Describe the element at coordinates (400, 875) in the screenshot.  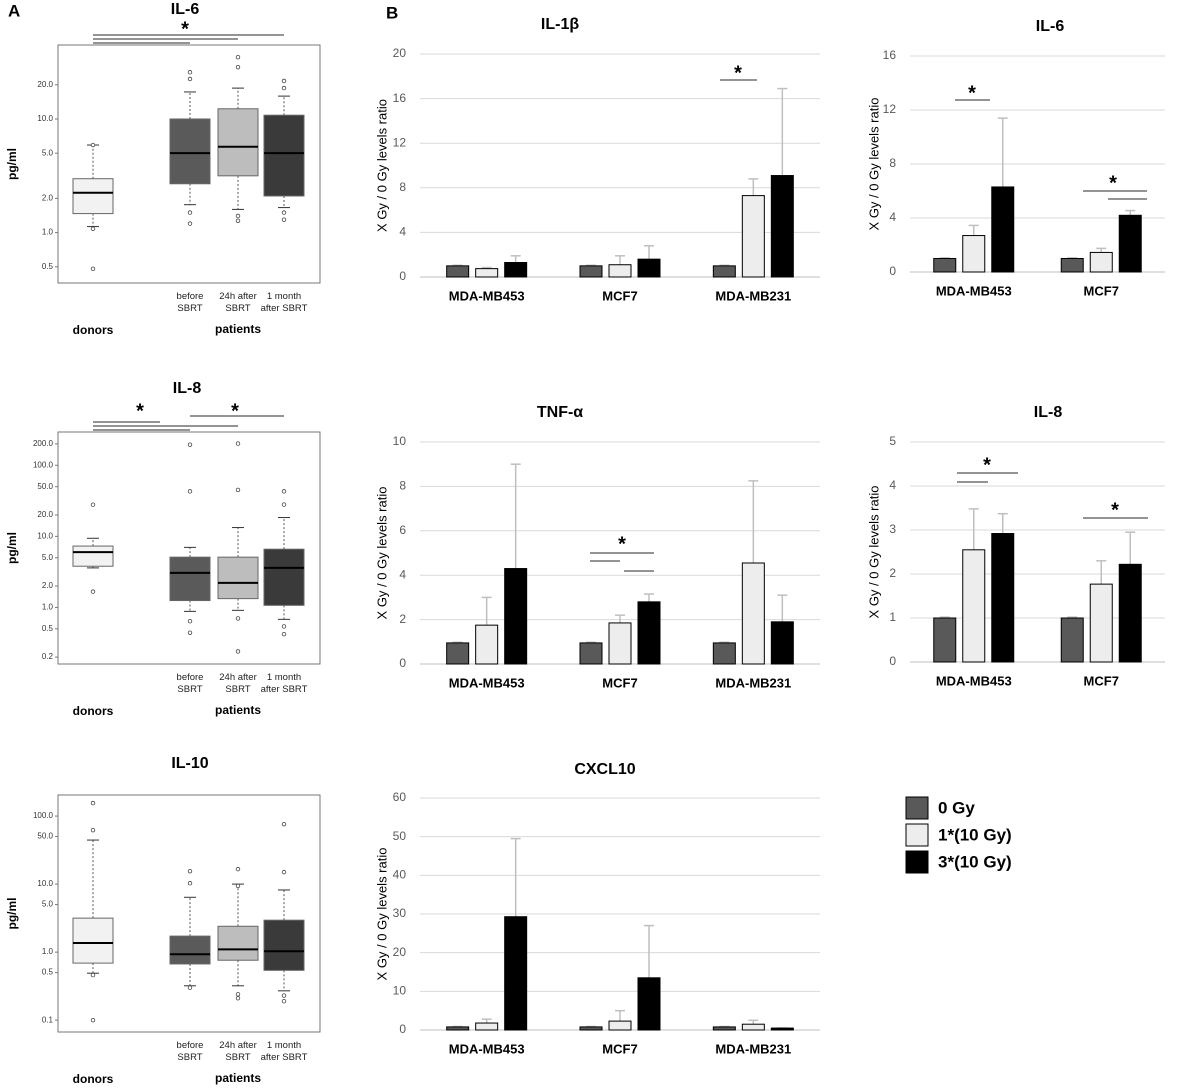
I see `y-tick-label: 40` at that location.